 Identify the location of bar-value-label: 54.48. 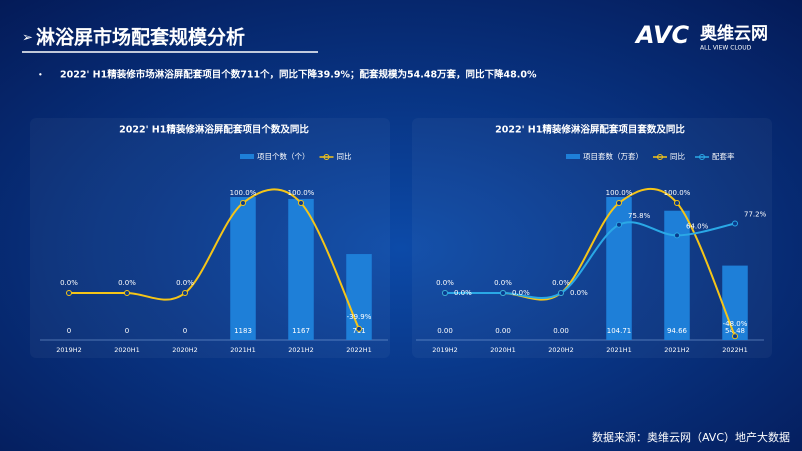
(735, 331).